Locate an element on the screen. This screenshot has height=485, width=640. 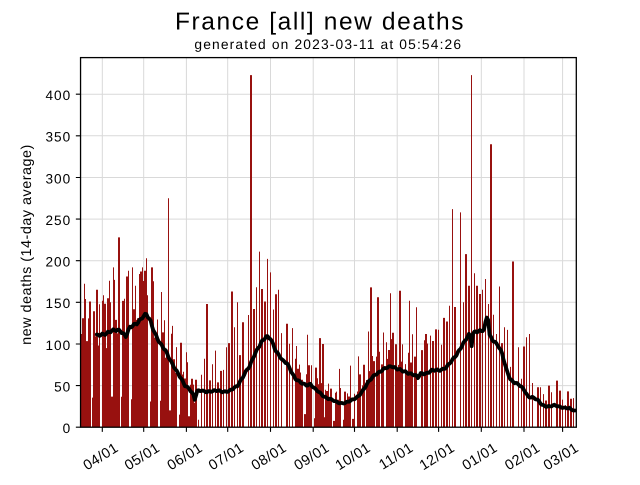
svg-text: France [all] new deaths is located at coordinates (320, 22).